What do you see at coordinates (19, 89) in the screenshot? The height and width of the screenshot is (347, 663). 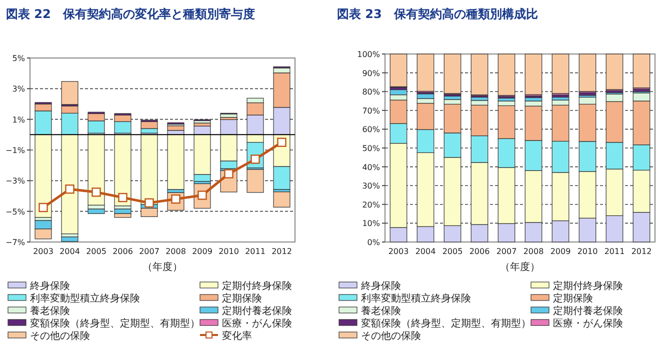 I see `y-tick-label: 3%` at bounding box center [19, 89].